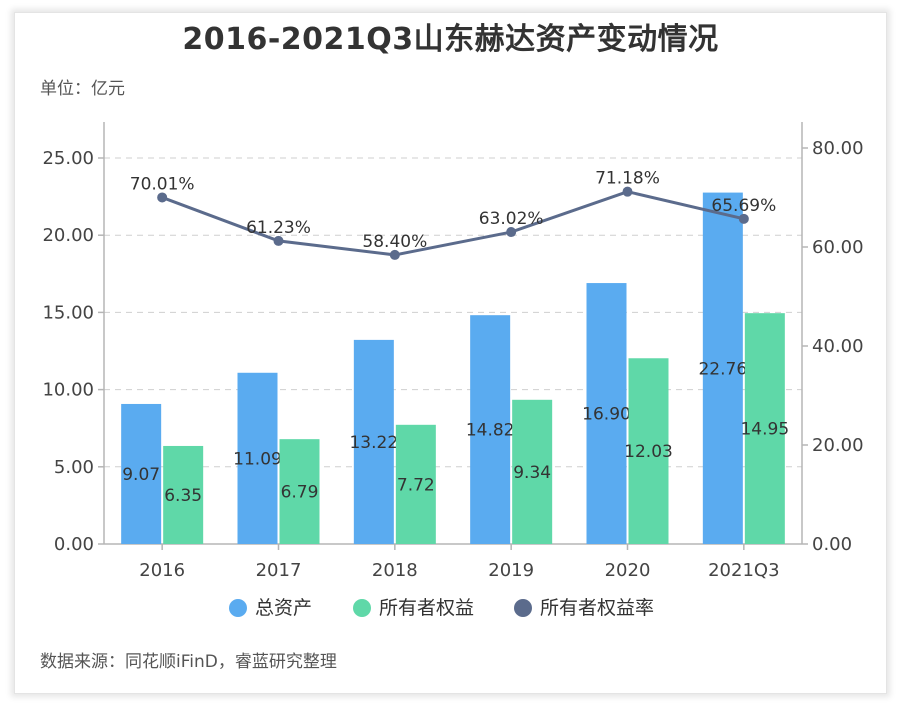 The width and height of the screenshot is (901, 705). Describe the element at coordinates (838, 346) in the screenshot. I see `y-right-tick-label: 40.00` at that location.